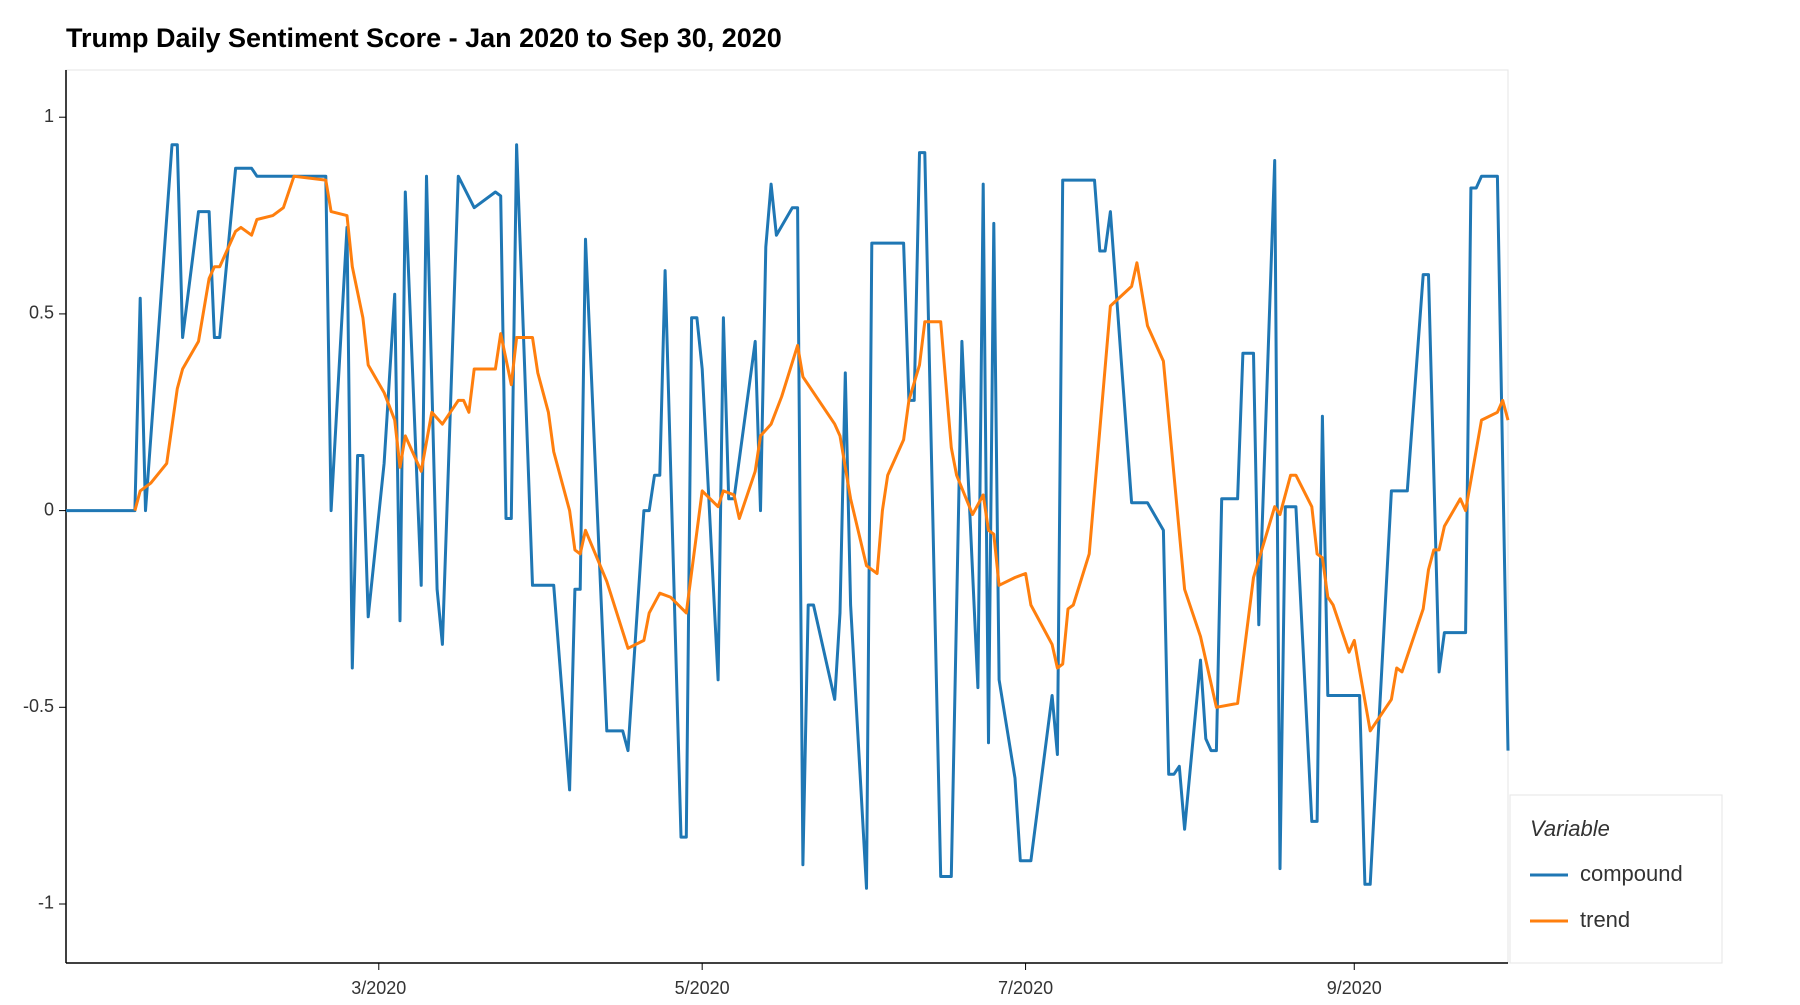 The image size is (1800, 1005). I want to click on legend-label: trend, so click(1605, 919).